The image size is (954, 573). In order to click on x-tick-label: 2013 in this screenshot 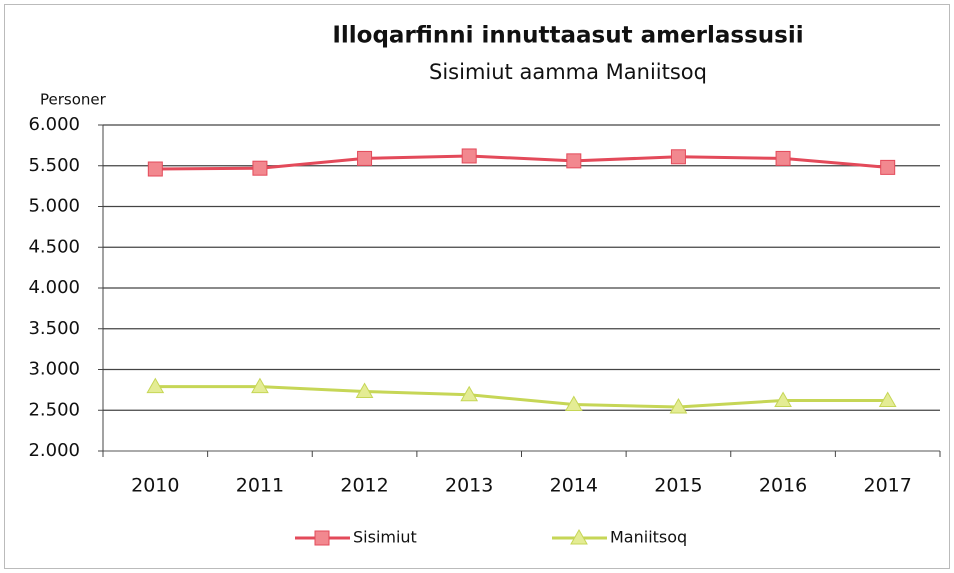, I will do `click(469, 486)`.